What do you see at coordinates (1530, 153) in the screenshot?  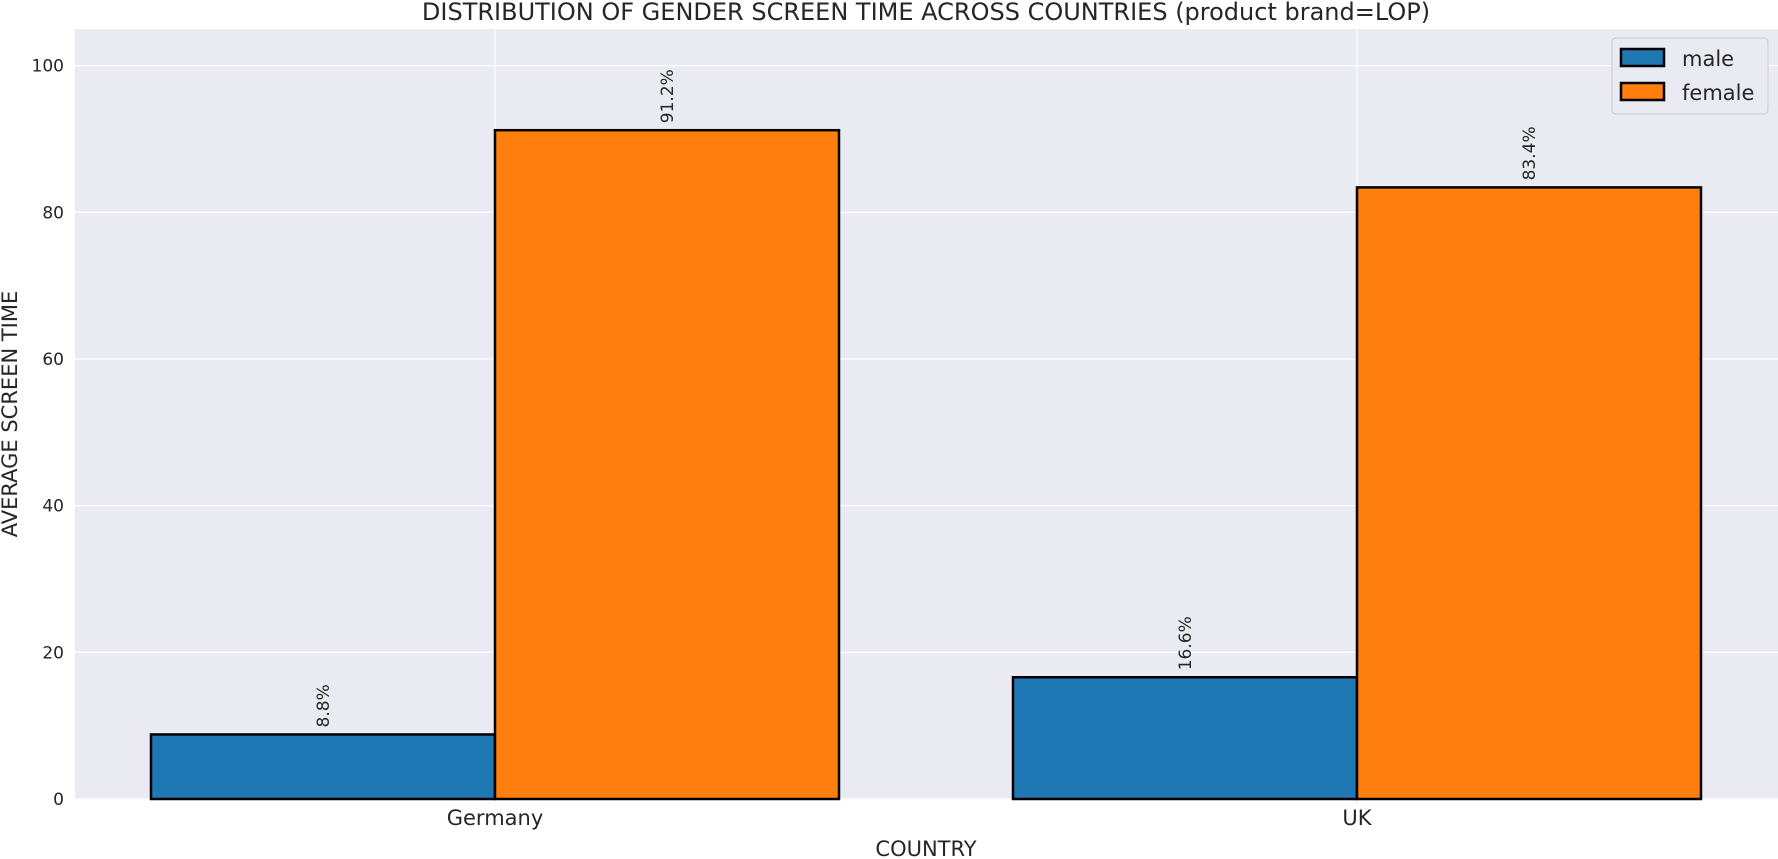 I see `data-label-female-uk: 83.4%` at bounding box center [1530, 153].